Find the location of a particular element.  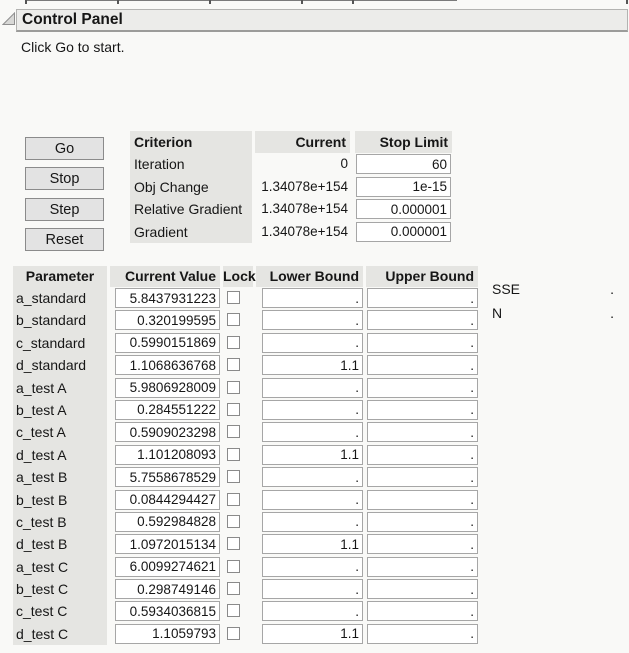

upper-bound-header-cell: Upper Bound is located at coordinates (422, 276).